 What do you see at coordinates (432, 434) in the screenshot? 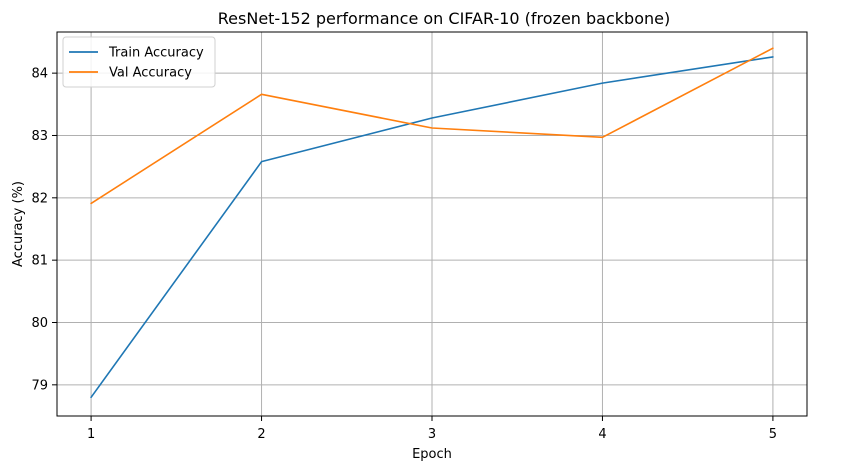
I see `x-tick-label: 3` at bounding box center [432, 434].